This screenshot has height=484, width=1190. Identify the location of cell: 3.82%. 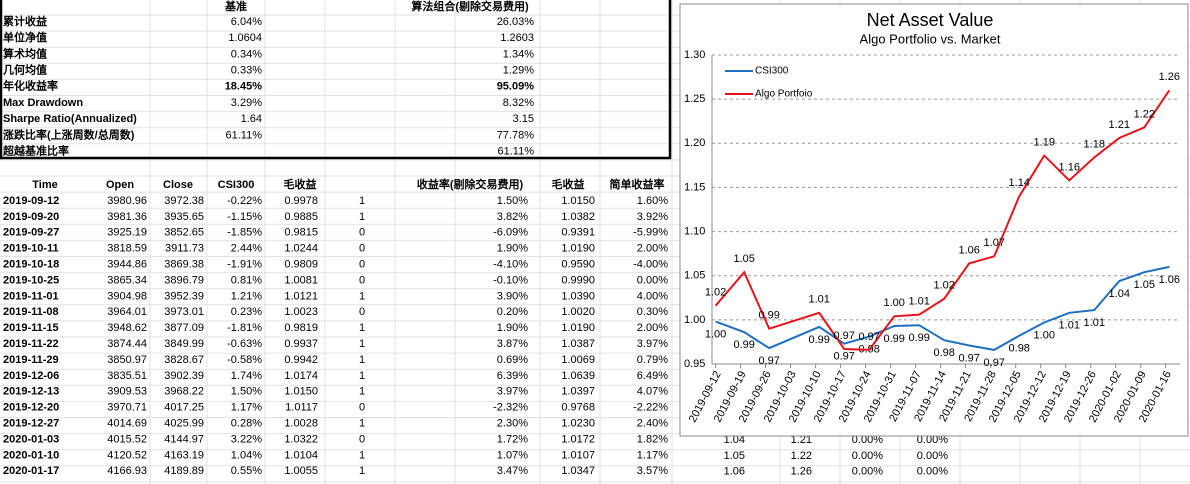
(512, 217).